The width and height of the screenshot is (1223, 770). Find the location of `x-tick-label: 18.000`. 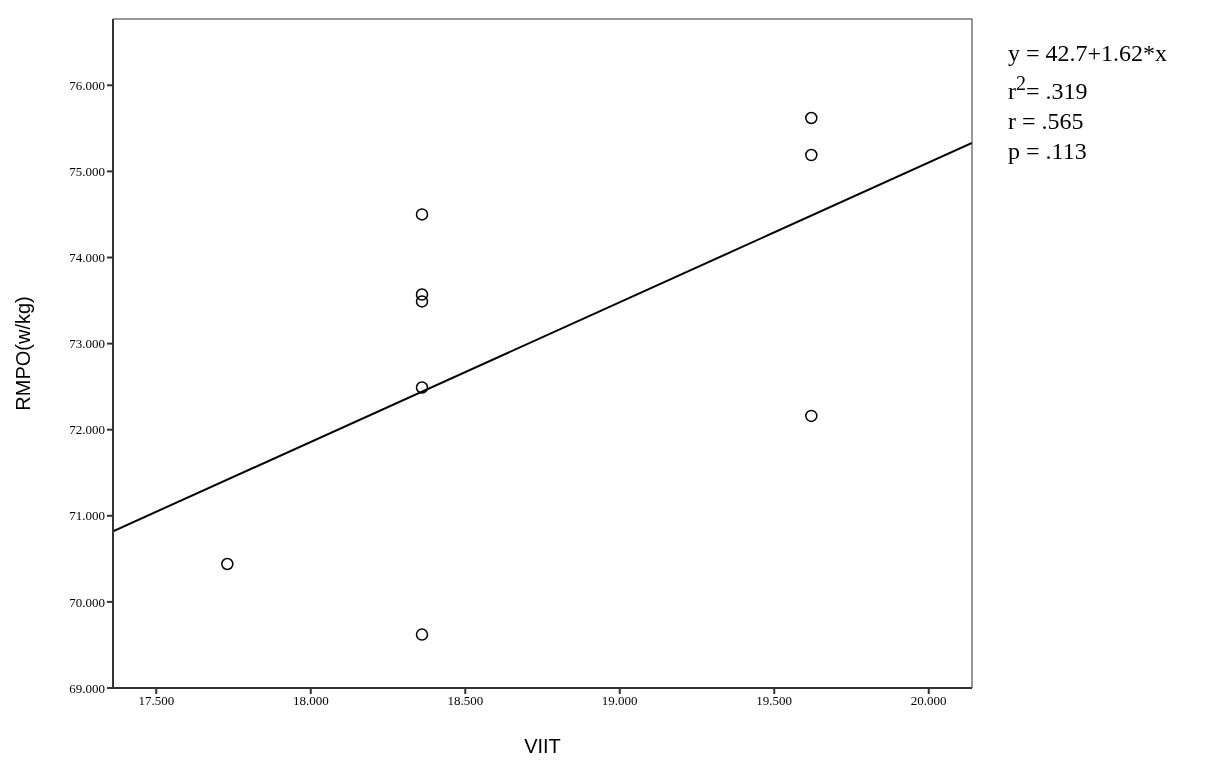

x-tick-label: 18.000 is located at coordinates (310, 701).